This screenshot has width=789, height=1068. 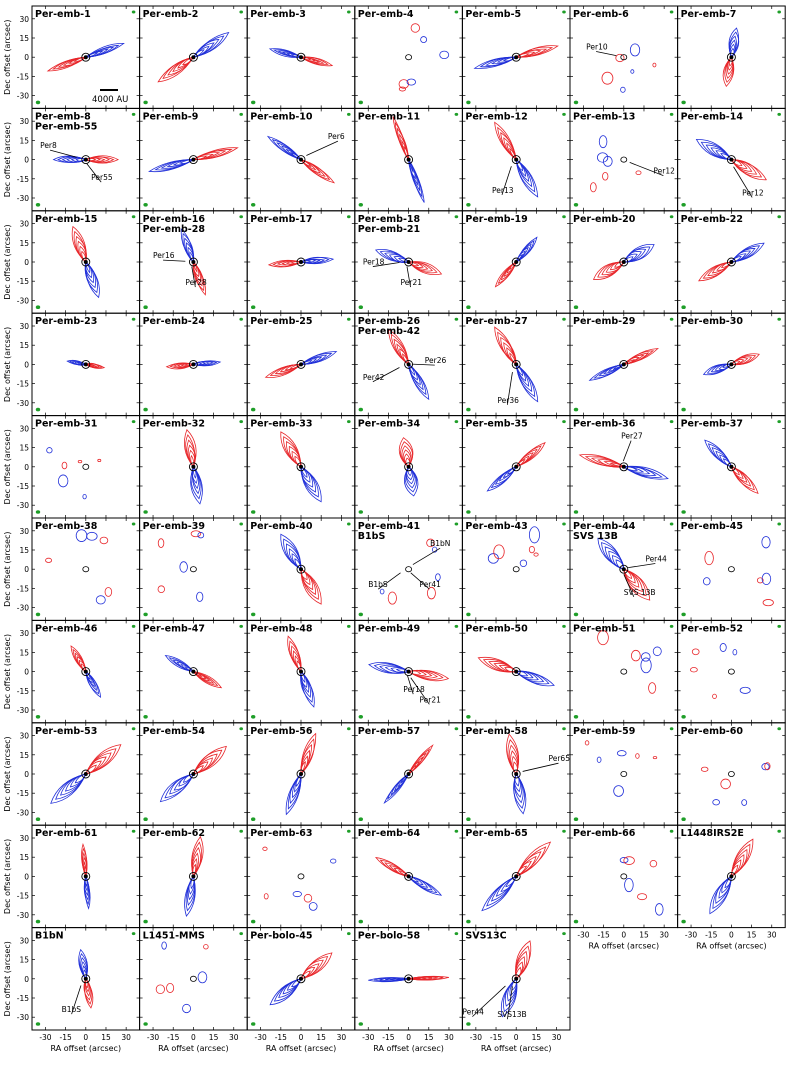 I want to click on panel-title: Per-emb-7, so click(x=709, y=14).